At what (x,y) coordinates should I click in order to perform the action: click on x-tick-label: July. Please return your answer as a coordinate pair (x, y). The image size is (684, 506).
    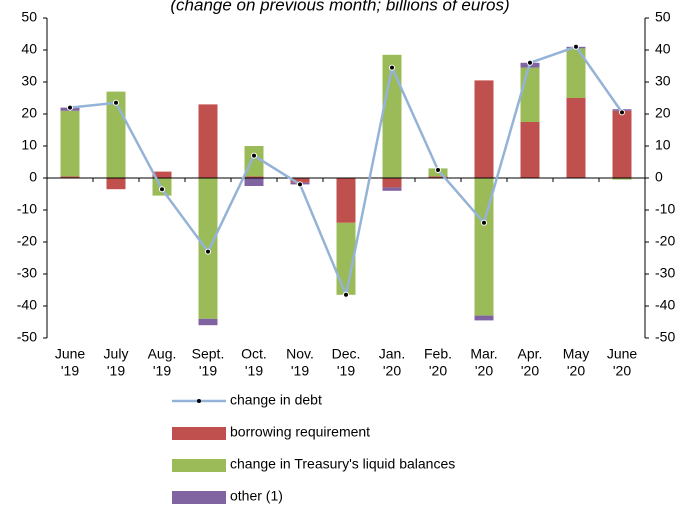
    Looking at the image, I should click on (116, 354).